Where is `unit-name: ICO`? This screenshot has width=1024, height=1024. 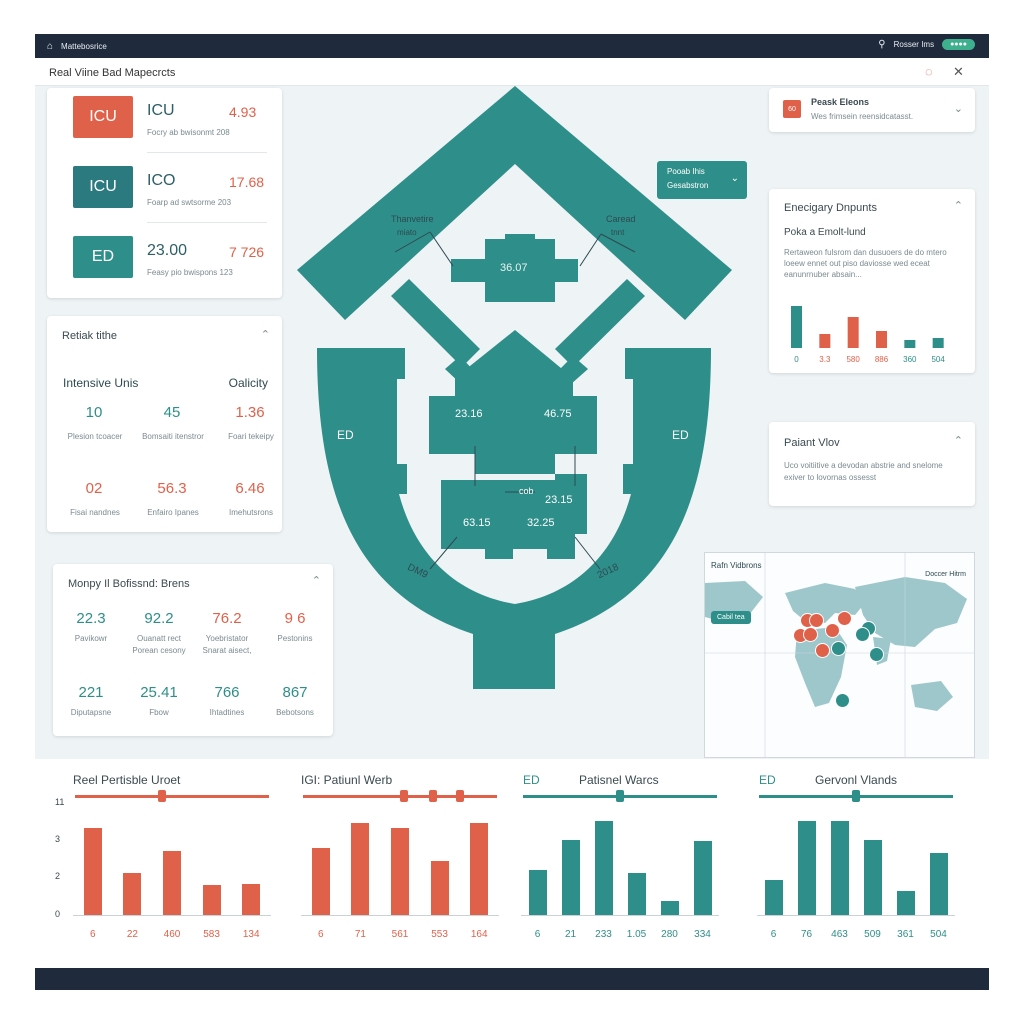 unit-name: ICO is located at coordinates (161, 180).